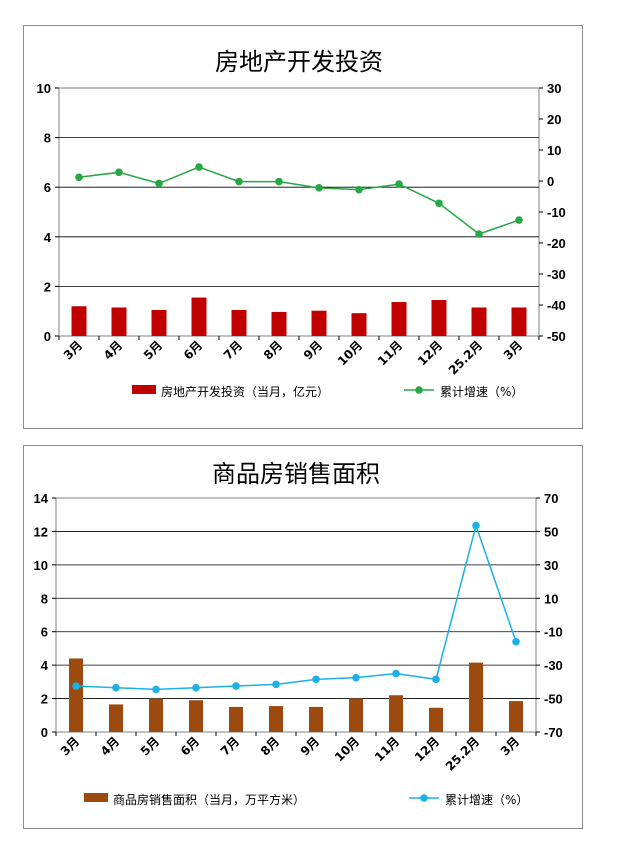 This screenshot has width=623, height=856. What do you see at coordinates (556, 305) in the screenshot?
I see `right-tick-label: -40` at bounding box center [556, 305].